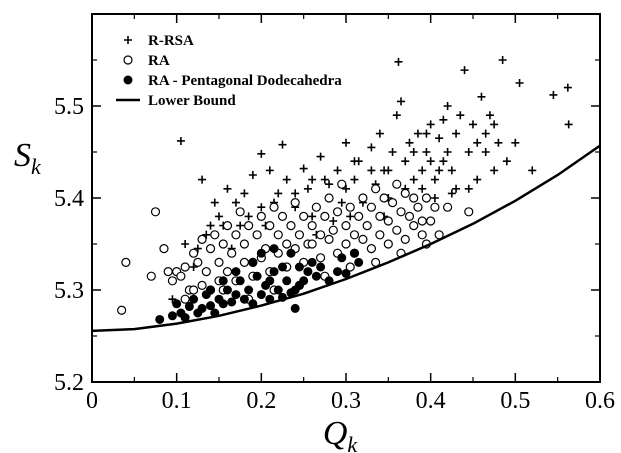  I want to click on x-tick-label: 0.3, so click(346, 401).